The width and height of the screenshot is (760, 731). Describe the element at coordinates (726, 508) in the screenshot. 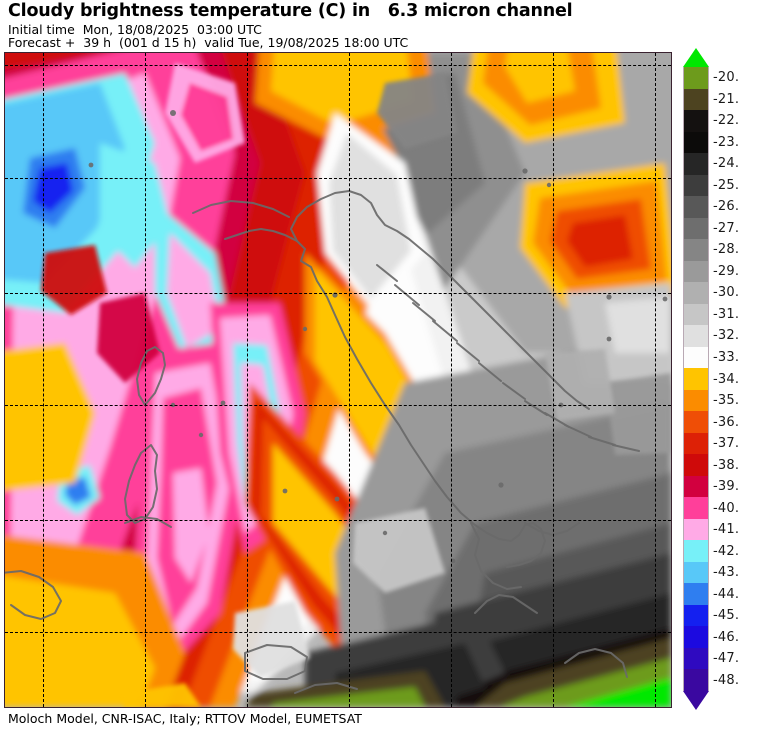

I see `colorbar-tick-label: -40.` at that location.